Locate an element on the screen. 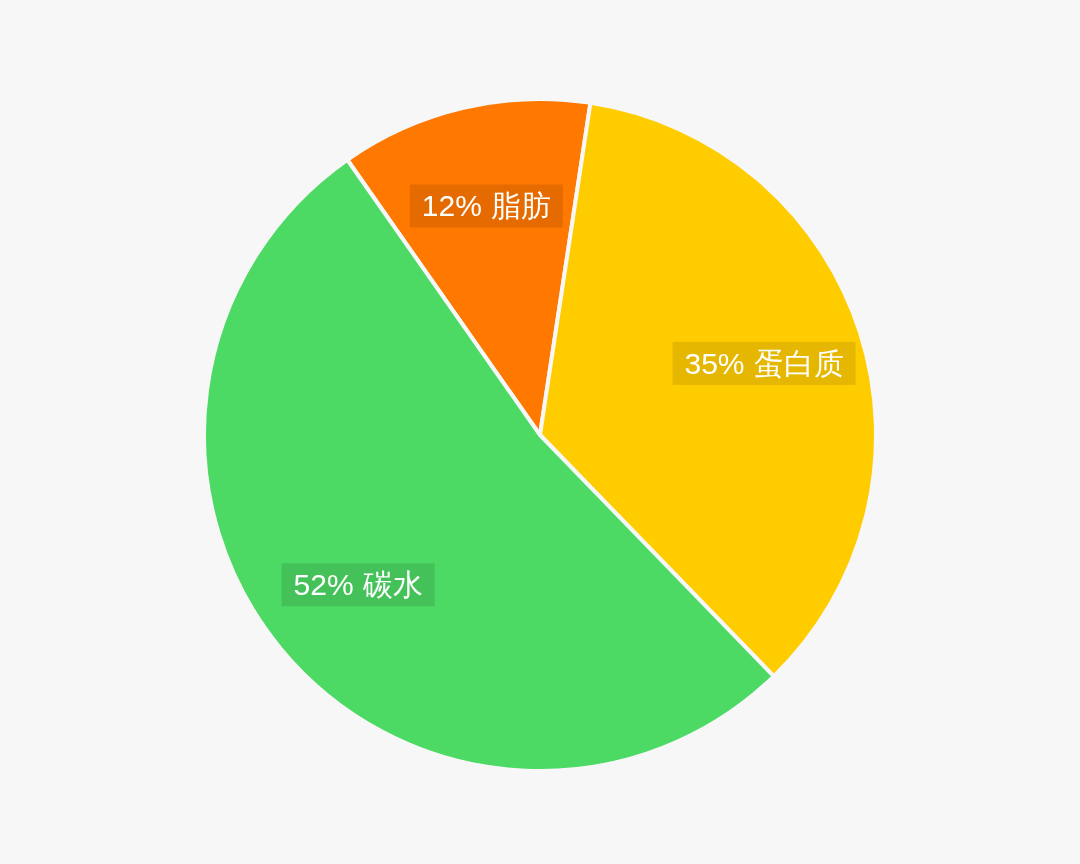  data-label: 12% is located at coordinates (451, 206).